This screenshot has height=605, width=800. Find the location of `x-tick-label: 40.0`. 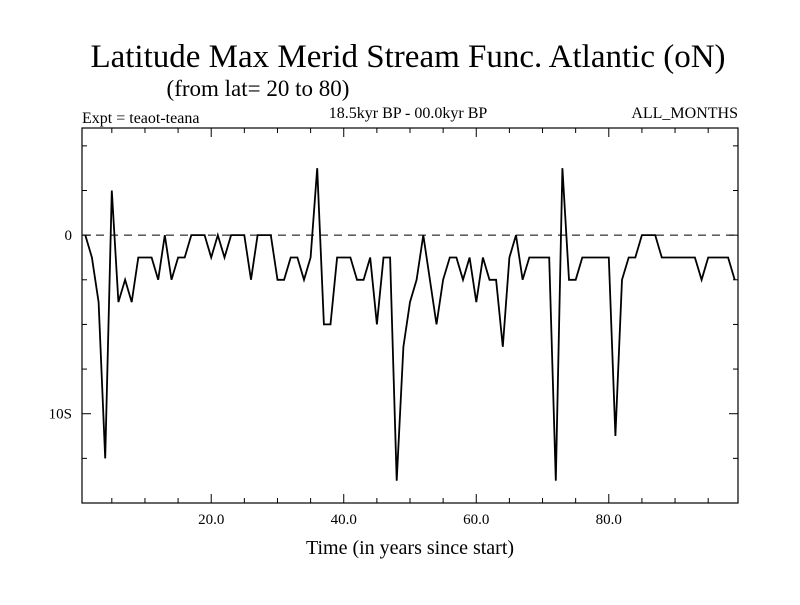

x-tick-label: 40.0 is located at coordinates (344, 520).